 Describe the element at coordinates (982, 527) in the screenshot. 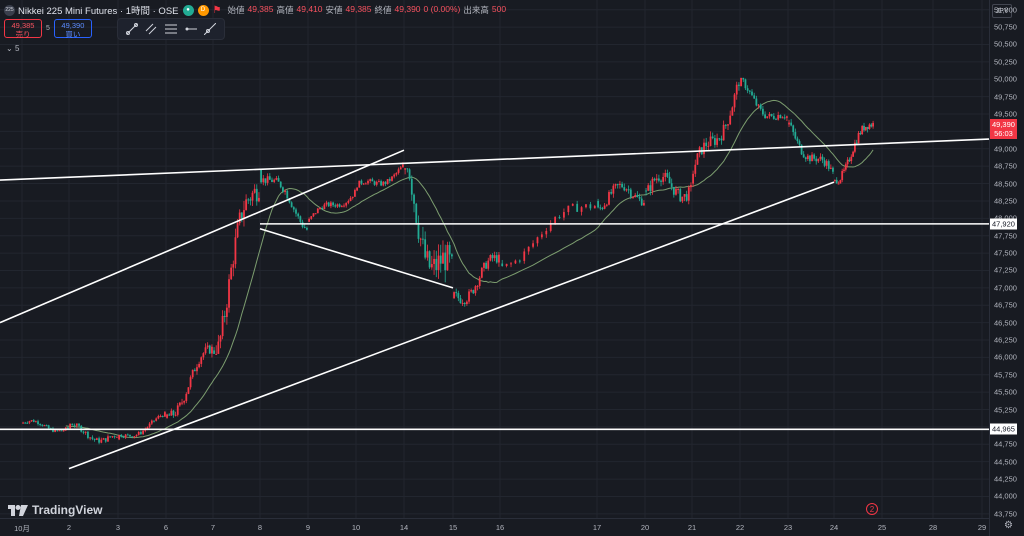

I see `x-tick-label: 29` at that location.